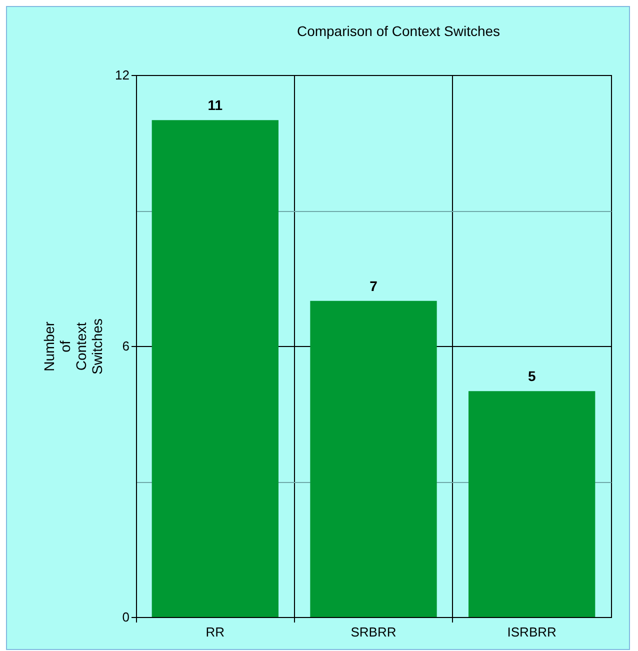  Describe the element at coordinates (374, 286) in the screenshot. I see `data-label: 7` at that location.